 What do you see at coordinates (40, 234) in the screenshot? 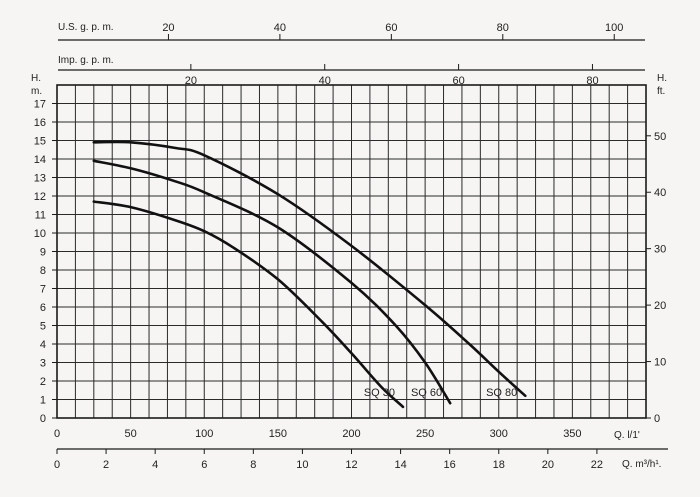
I see `left-axis-tick-label: 10` at bounding box center [40, 234].